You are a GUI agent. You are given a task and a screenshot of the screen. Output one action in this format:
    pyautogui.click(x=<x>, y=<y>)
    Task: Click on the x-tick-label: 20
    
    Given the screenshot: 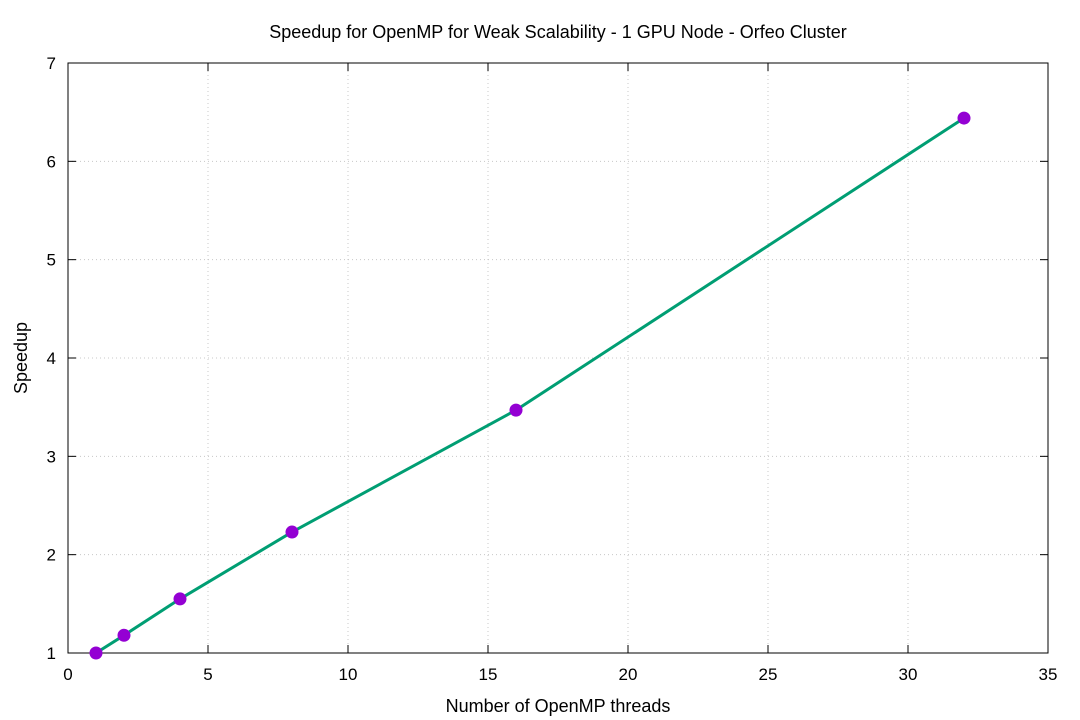 What is the action you would take?
    pyautogui.click(x=628, y=674)
    